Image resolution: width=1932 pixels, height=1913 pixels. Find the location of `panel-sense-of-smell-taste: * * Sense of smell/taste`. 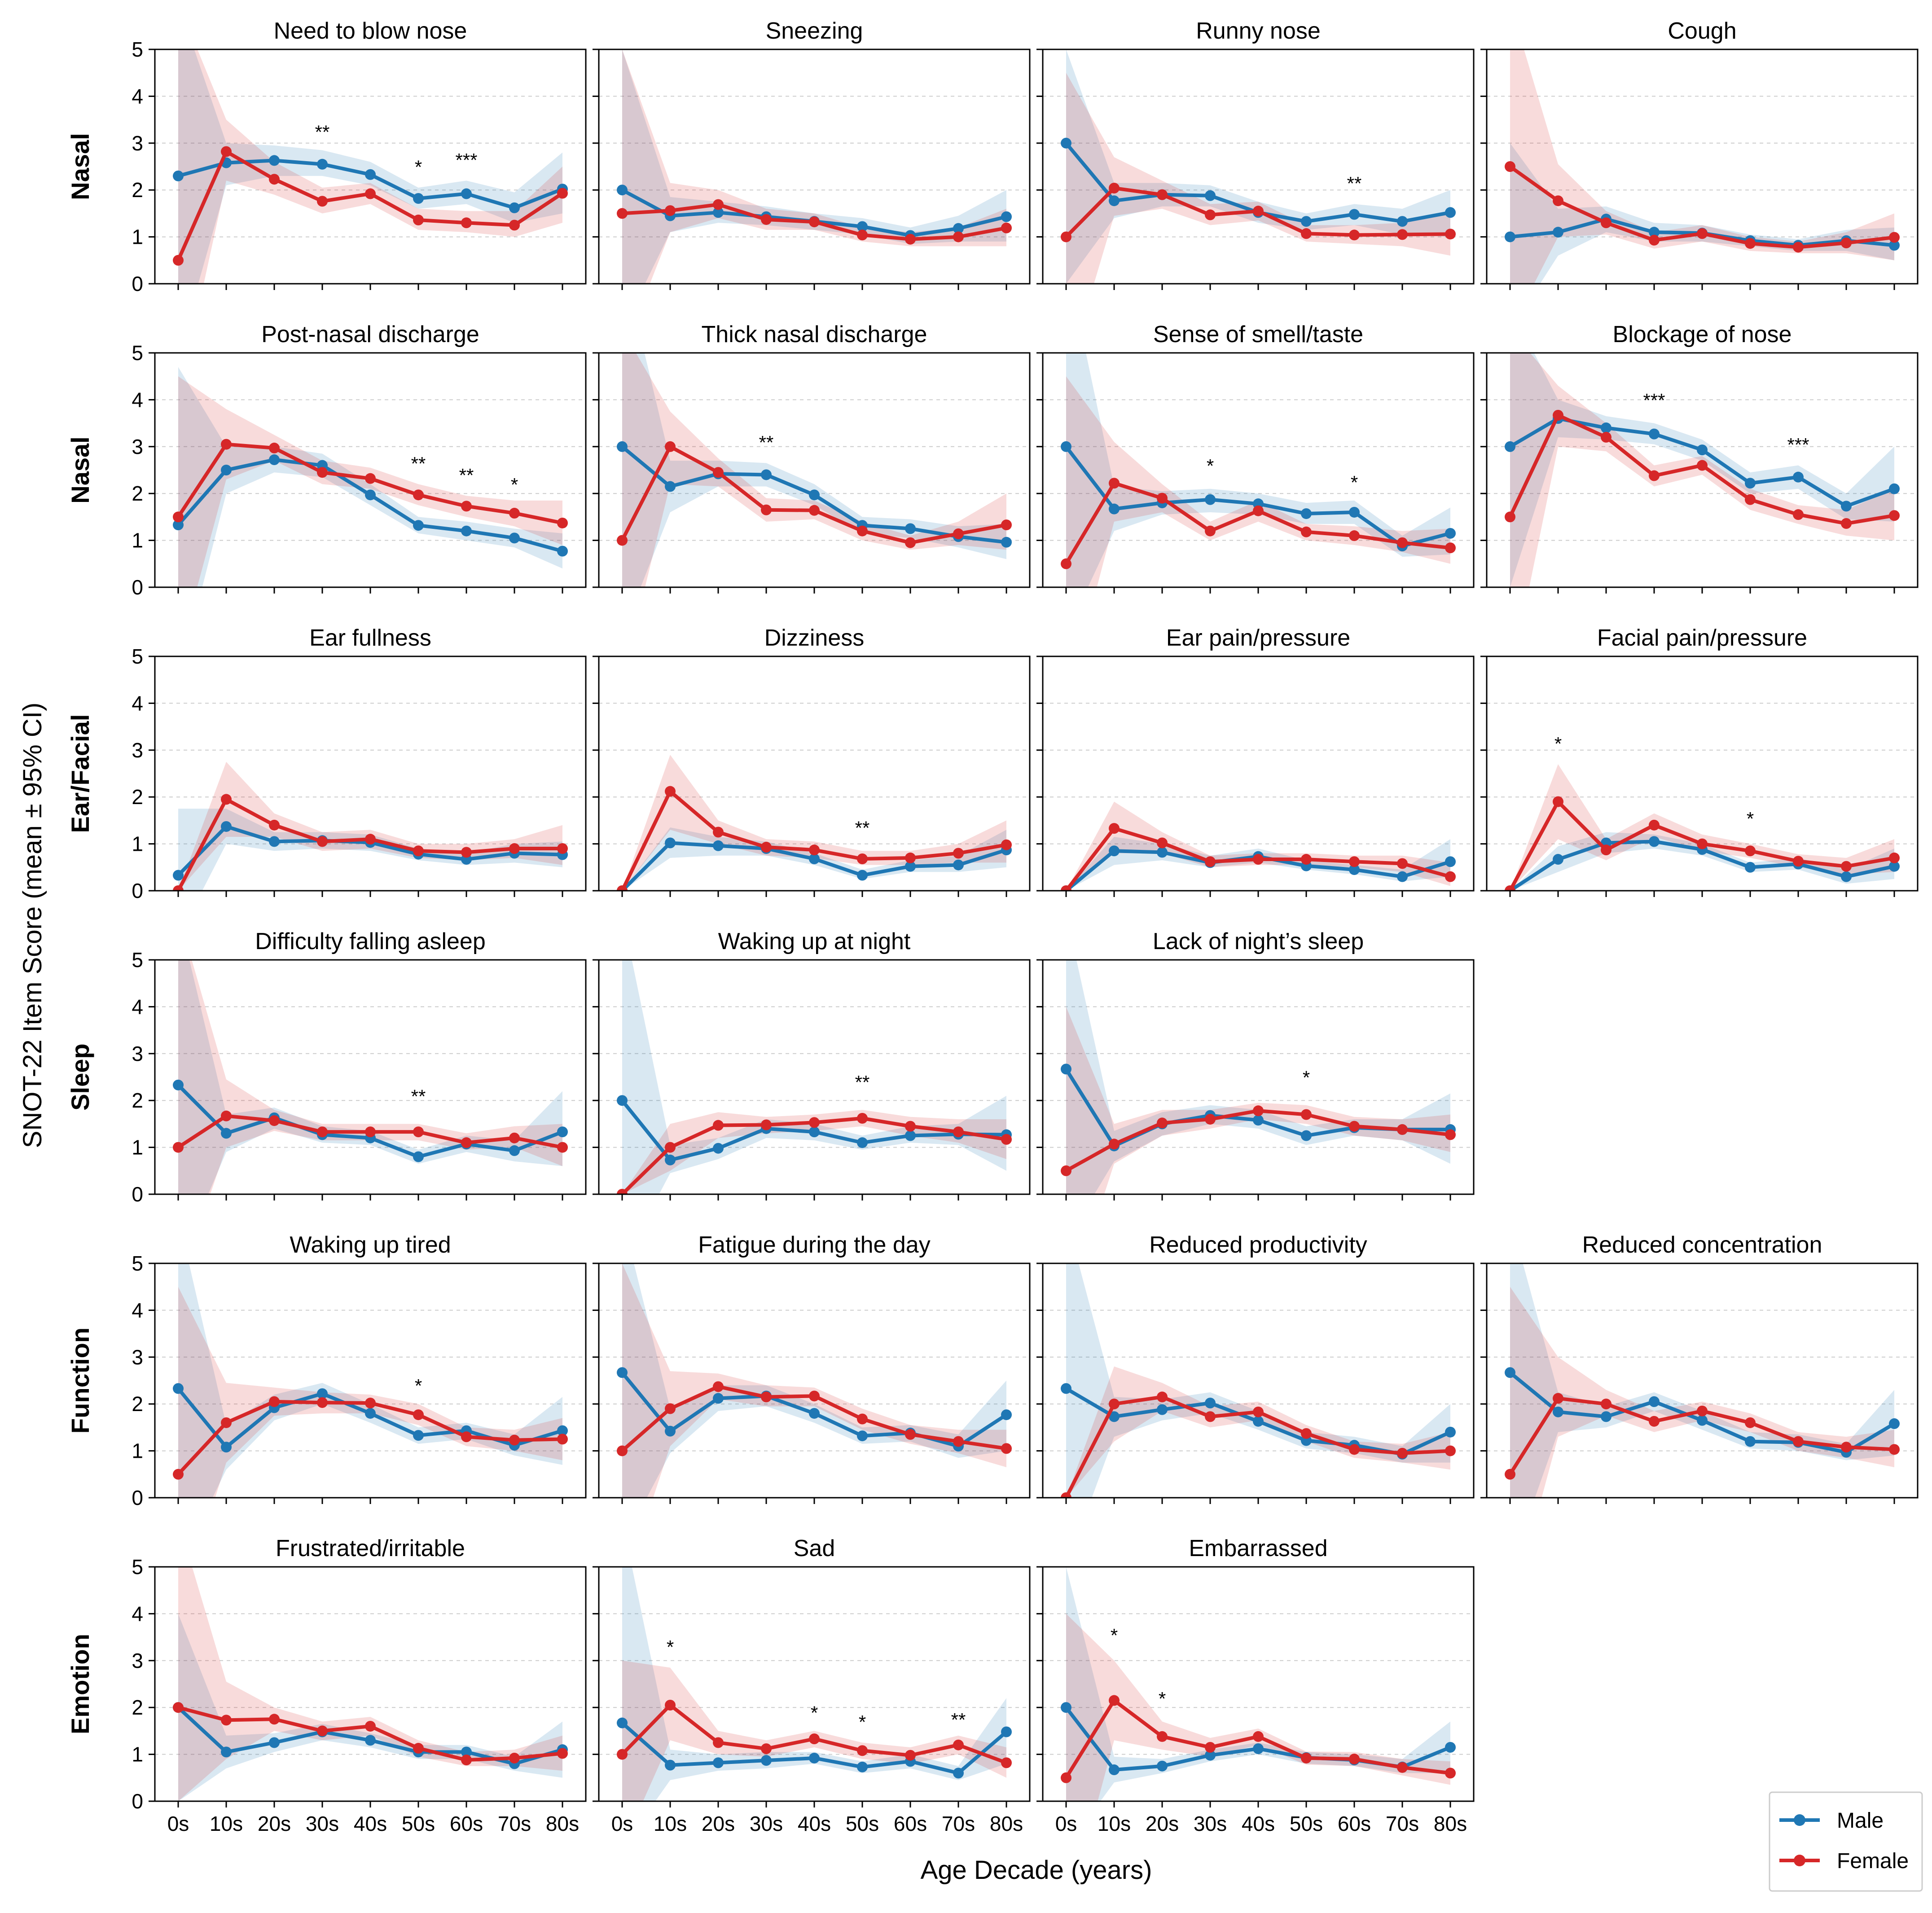

panel-sense-of-smell-taste: * * Sense of smell/taste is located at coordinates (1255, 457).